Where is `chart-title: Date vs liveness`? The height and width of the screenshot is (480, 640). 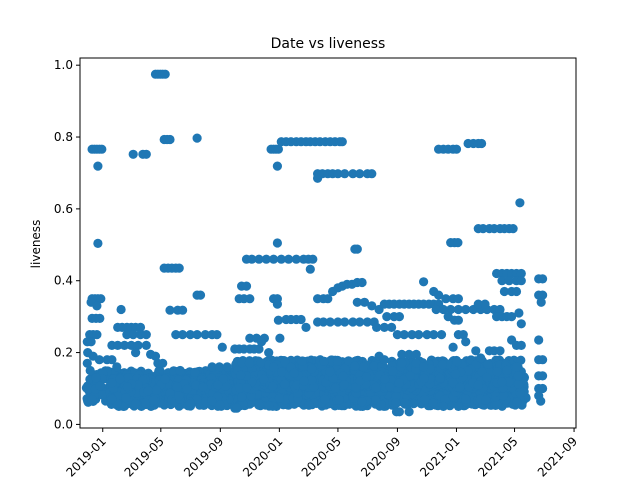
chart-title: Date vs liveness is located at coordinates (328, 44).